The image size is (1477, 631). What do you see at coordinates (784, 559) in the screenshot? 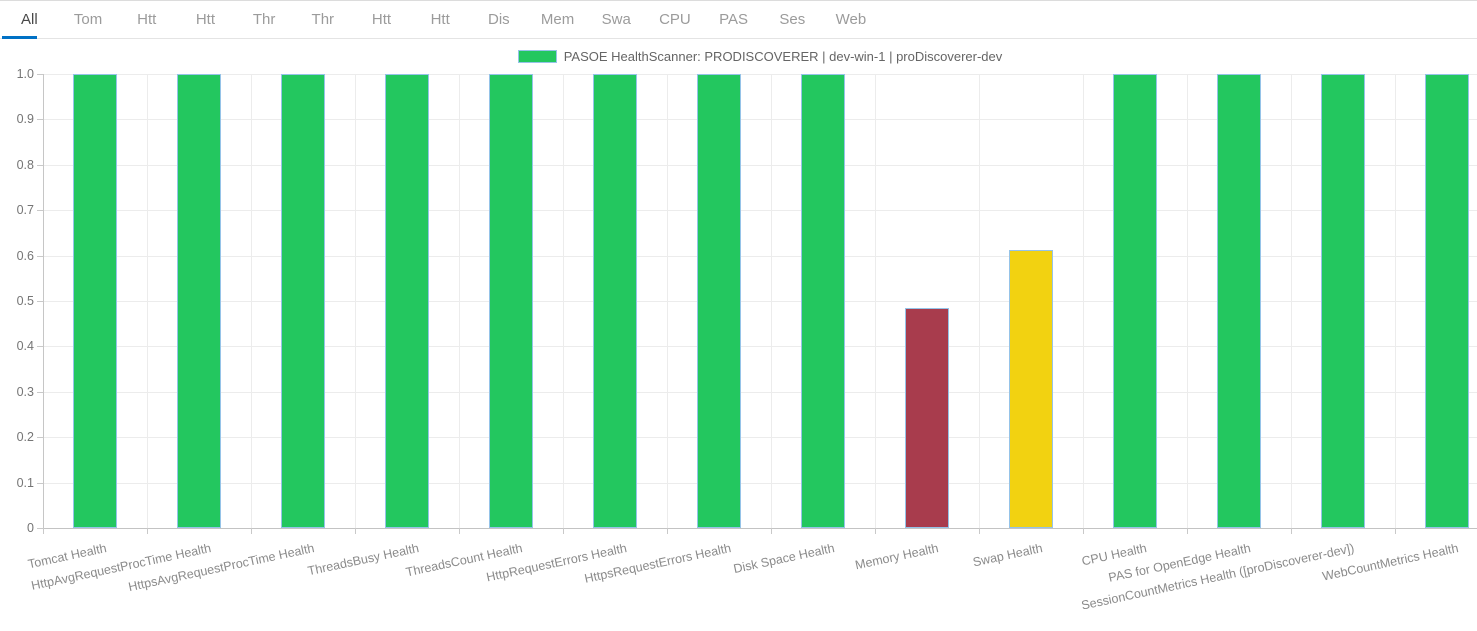
I see `x-axis-label: Disk Space Health` at bounding box center [784, 559].